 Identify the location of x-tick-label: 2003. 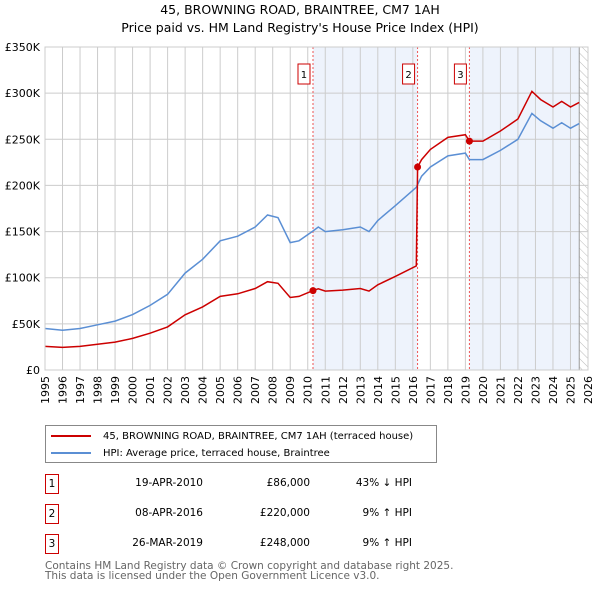
(185, 390).